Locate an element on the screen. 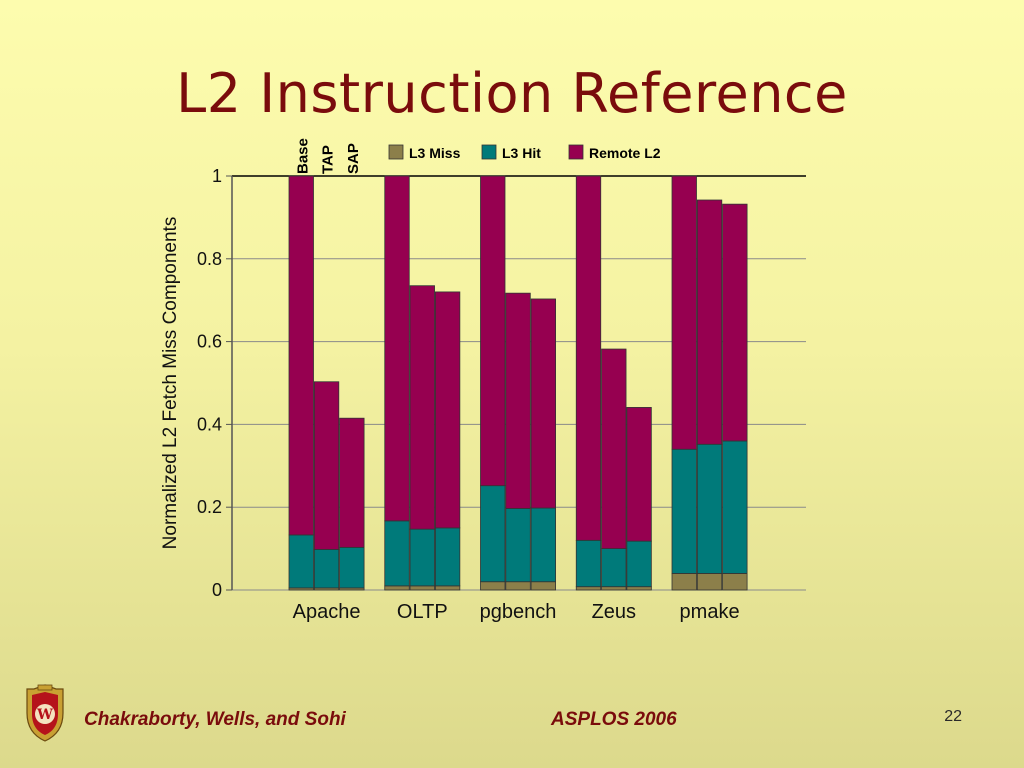  legend: L3 Miss L3 Hit Remote L2 is located at coordinates (524, 152).